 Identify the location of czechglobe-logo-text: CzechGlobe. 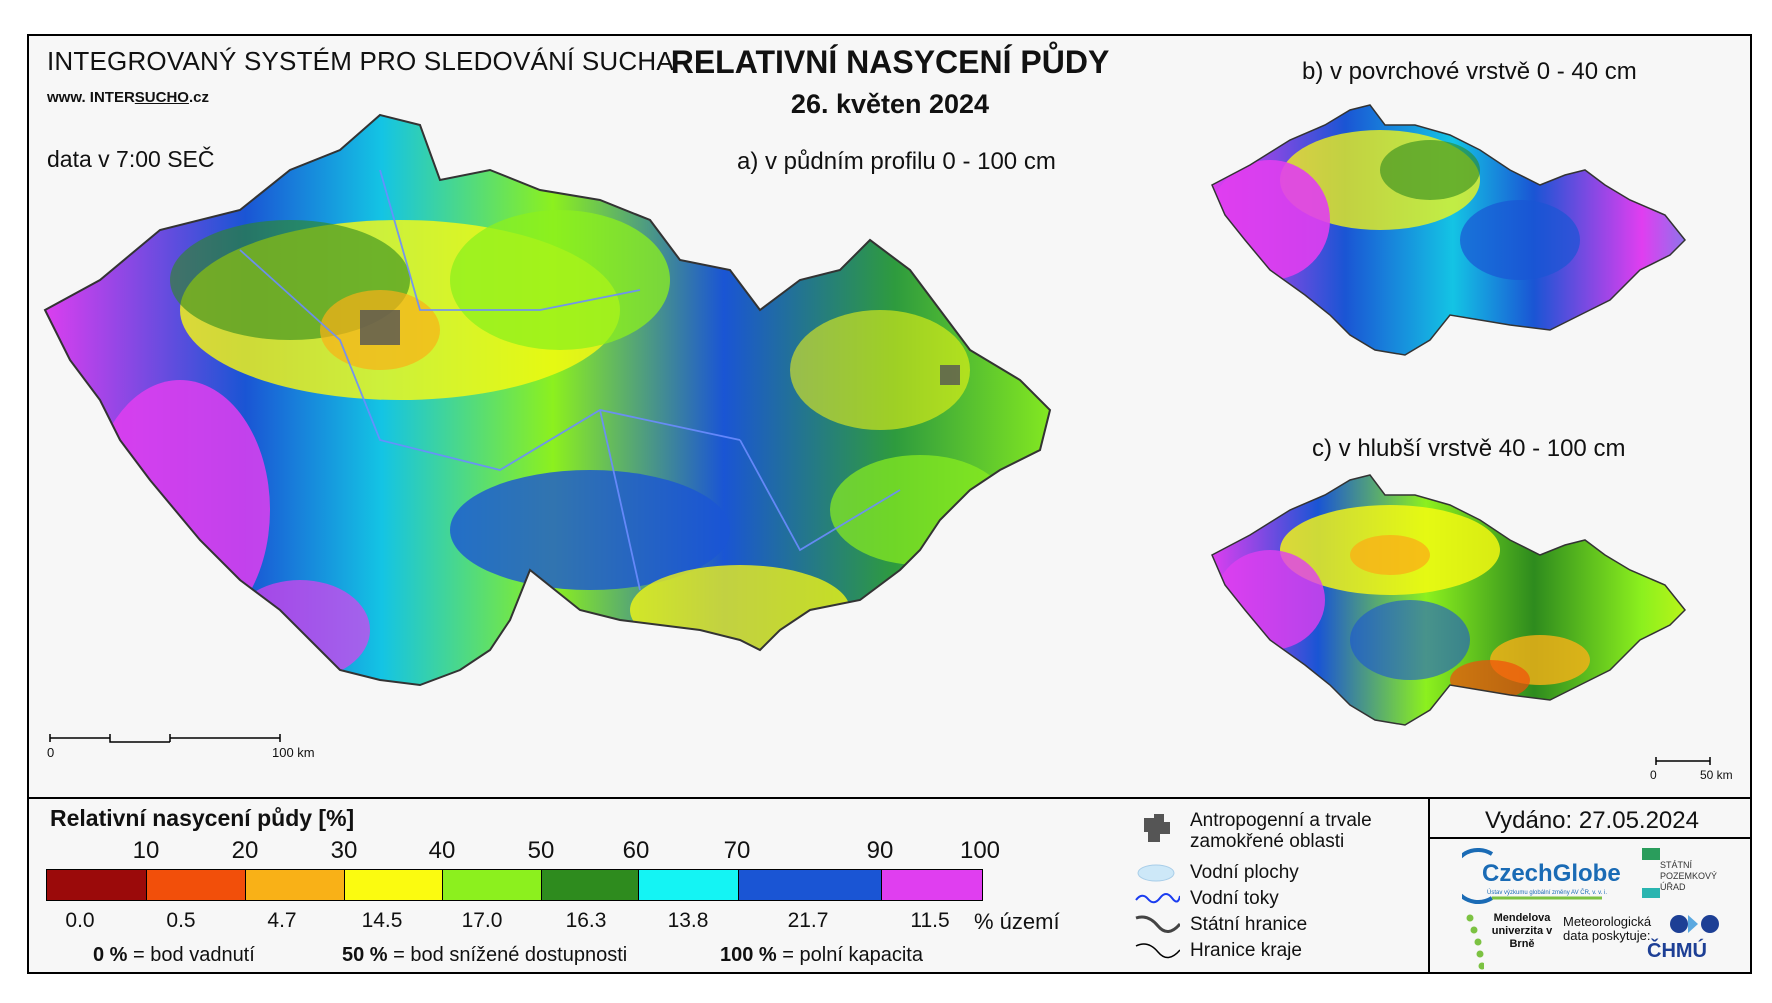
(1551, 873).